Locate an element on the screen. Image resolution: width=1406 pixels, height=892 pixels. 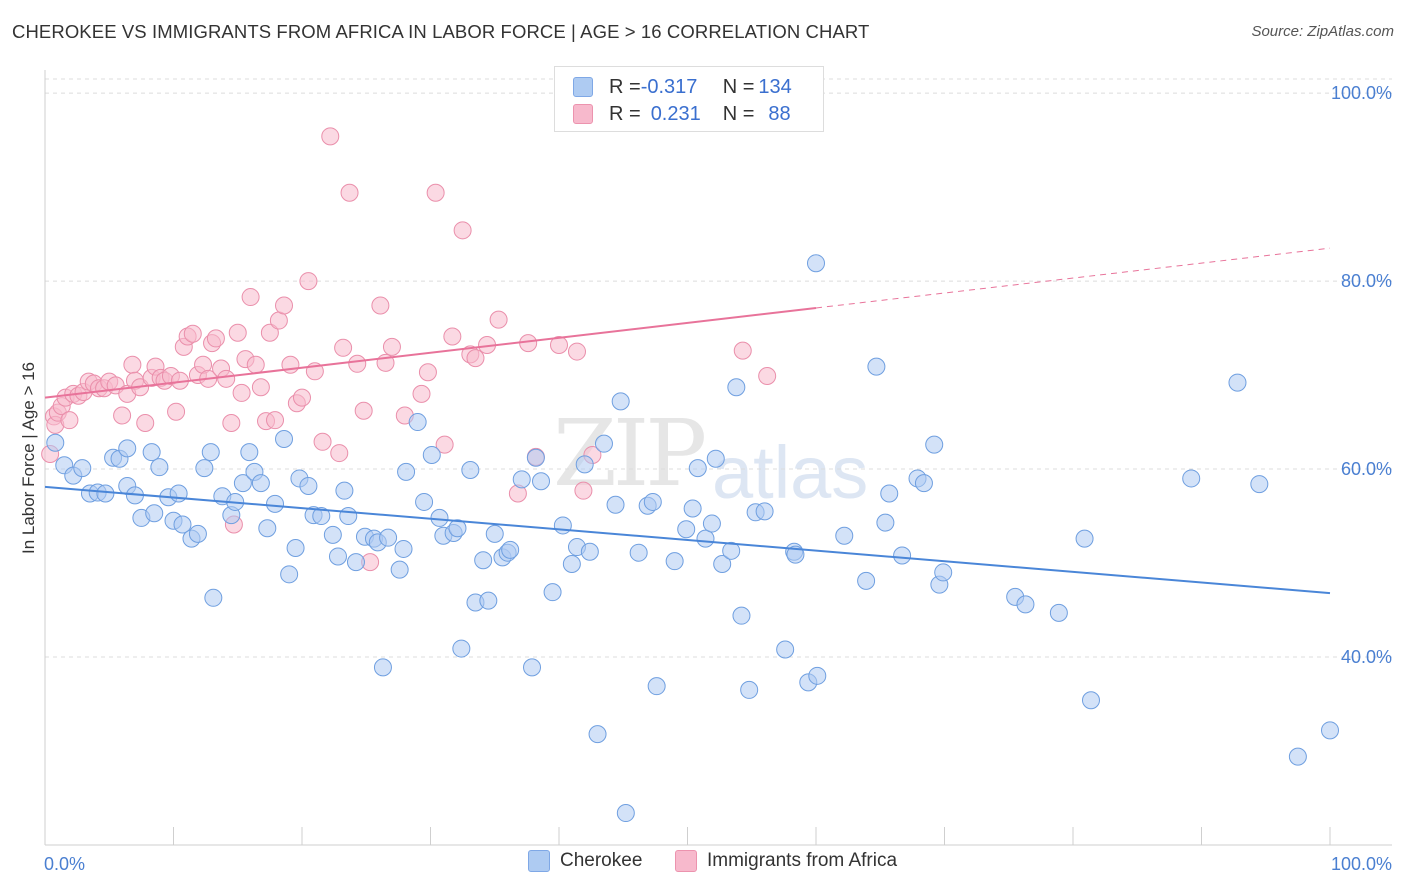
x-tick-label: 0.0% is located at coordinates (64, 864).